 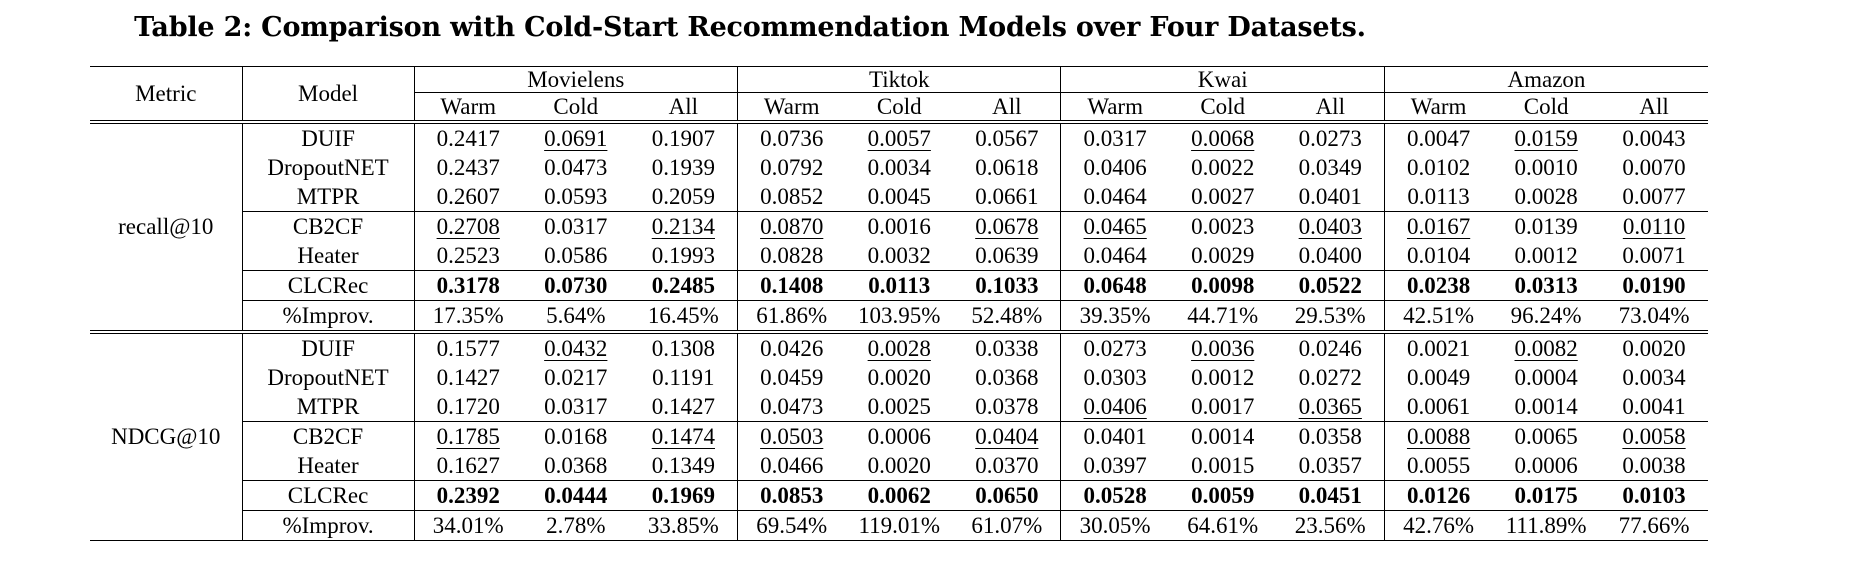 I want to click on table-cell: 0.0451, so click(x=1330, y=495).